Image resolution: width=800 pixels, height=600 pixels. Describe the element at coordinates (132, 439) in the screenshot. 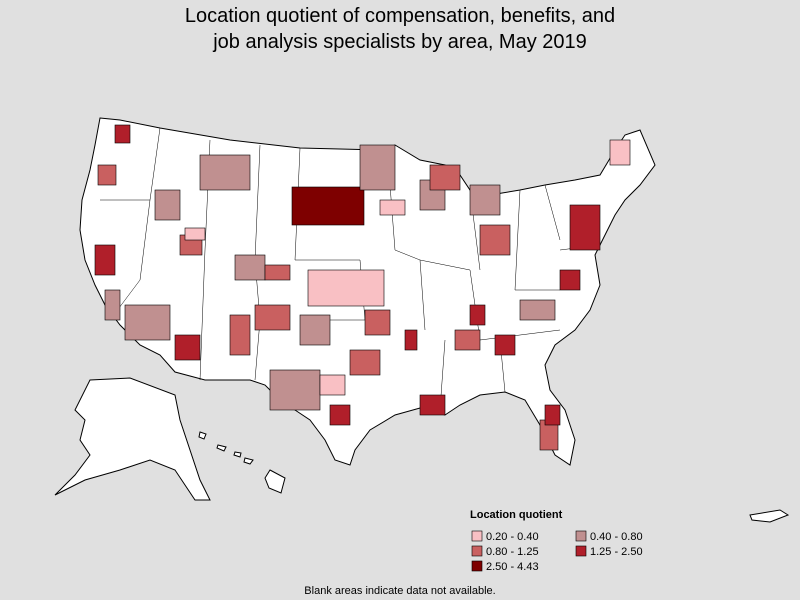

I see `alaska` at that location.